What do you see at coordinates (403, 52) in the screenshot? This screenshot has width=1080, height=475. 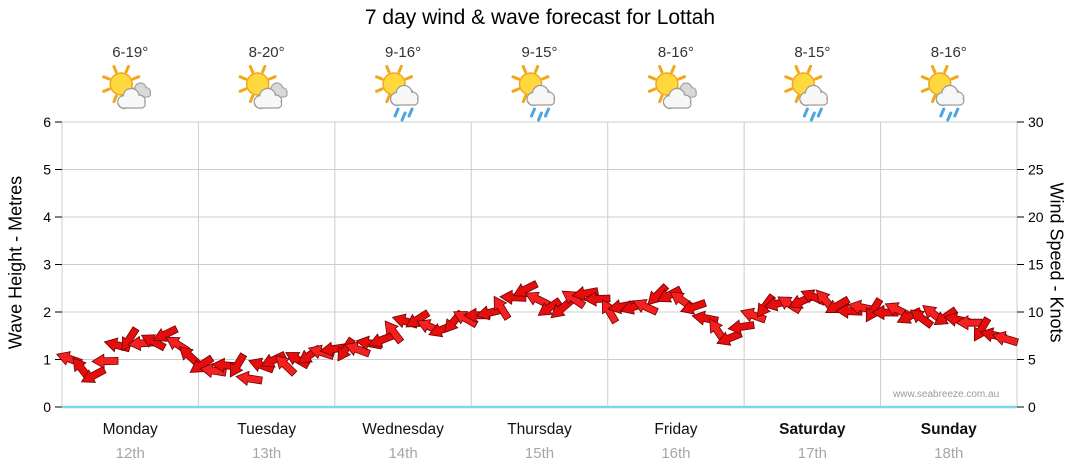 I see `temp-range-label: 9-16°` at bounding box center [403, 52].